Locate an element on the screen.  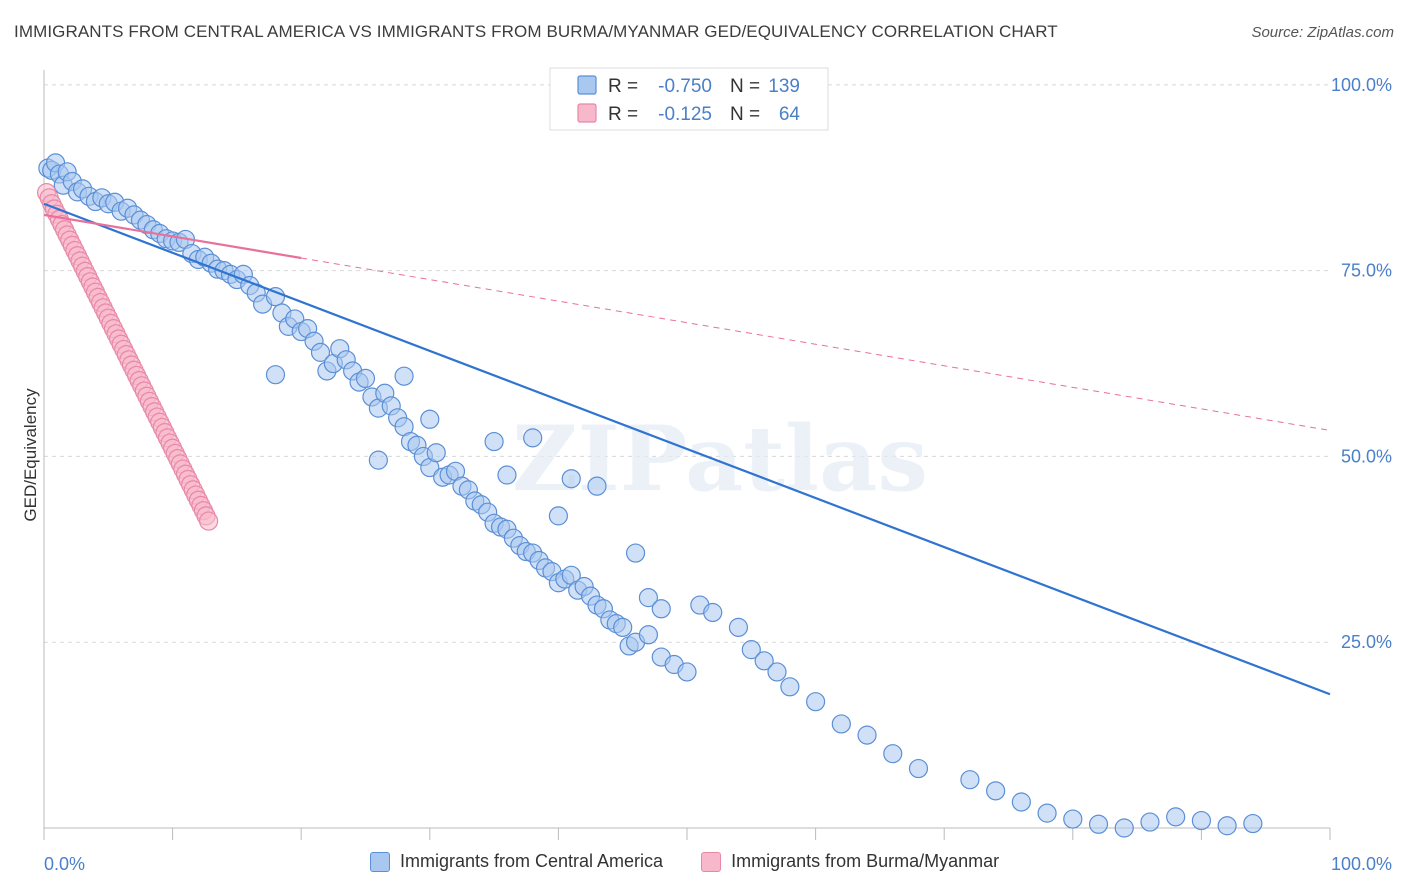
trendline-burma-myanmar-dashed is located at coordinates (816, 344).